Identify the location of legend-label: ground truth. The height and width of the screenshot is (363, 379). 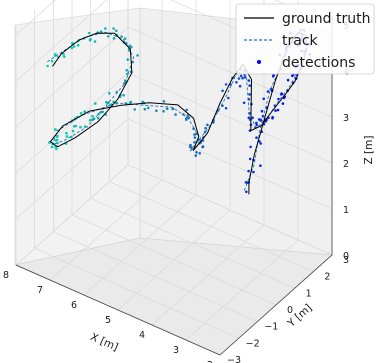
(326, 19).